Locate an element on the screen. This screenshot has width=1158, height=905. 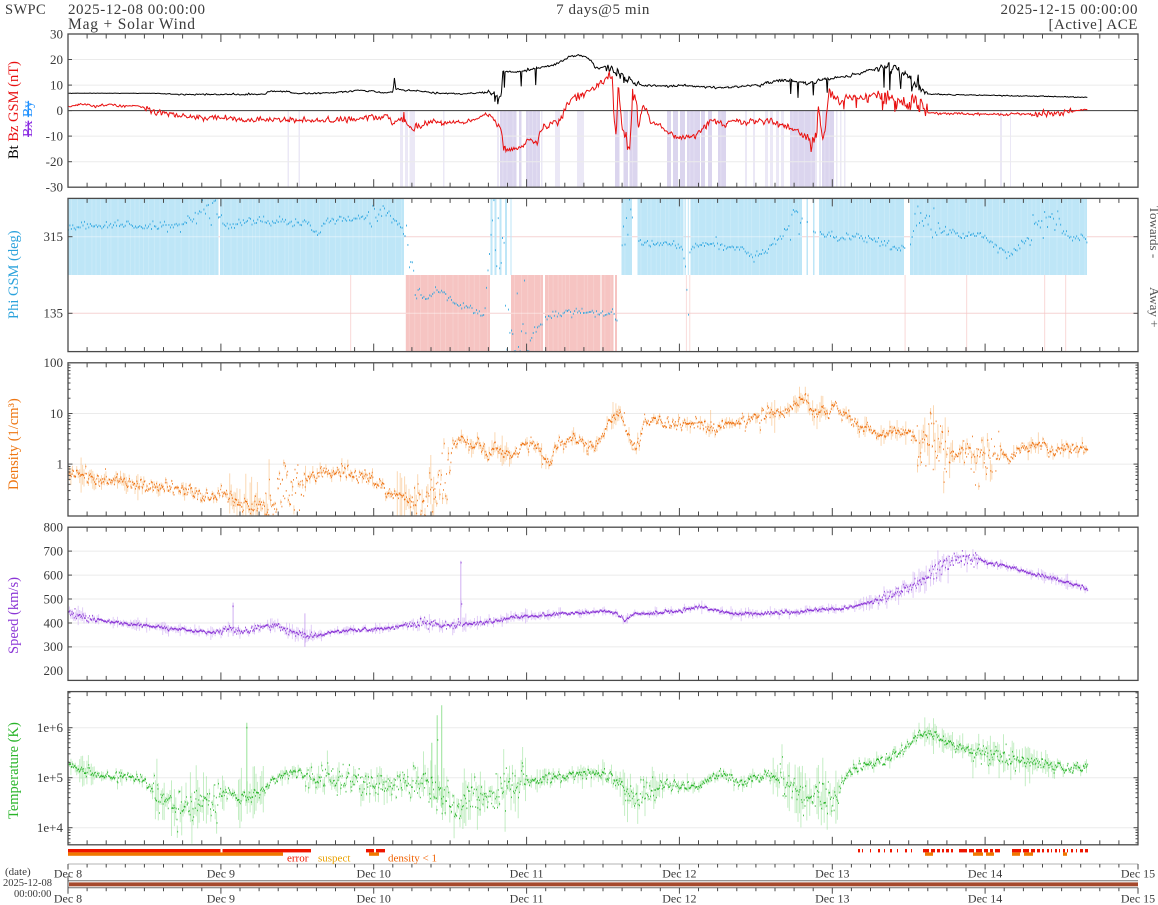
svg-text: Density (1/cm³) is located at coordinates (14, 444).